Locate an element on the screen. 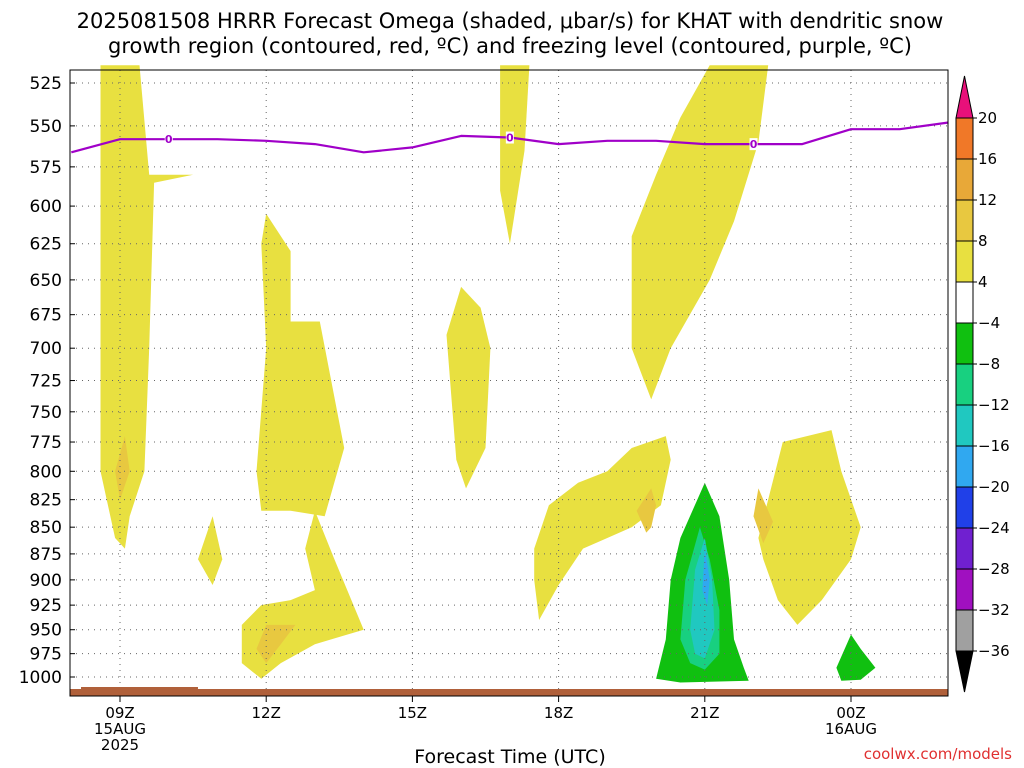 The width and height of the screenshot is (1024, 768). colorbar-tick-label: 8 is located at coordinates (983, 241).